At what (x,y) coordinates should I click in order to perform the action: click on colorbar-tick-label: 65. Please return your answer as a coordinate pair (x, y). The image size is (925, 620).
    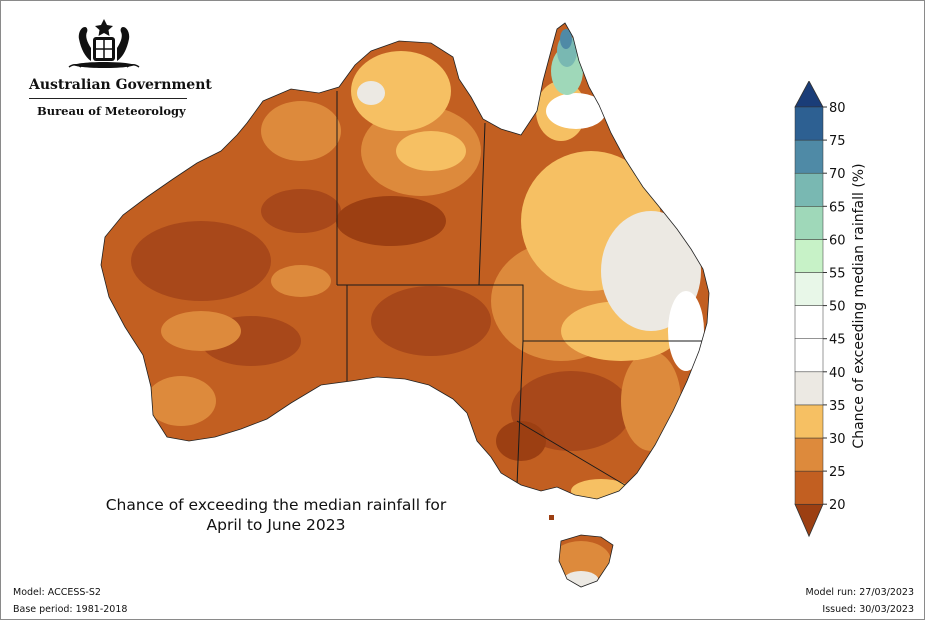
    Looking at the image, I should click on (837, 207).